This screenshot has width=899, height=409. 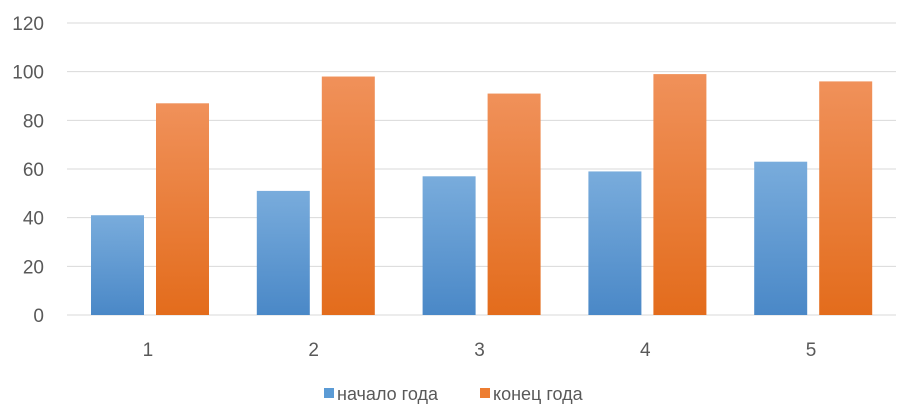 I want to click on x-axis-tick-labels: 1 2 3 4 5, so click(x=480, y=350).